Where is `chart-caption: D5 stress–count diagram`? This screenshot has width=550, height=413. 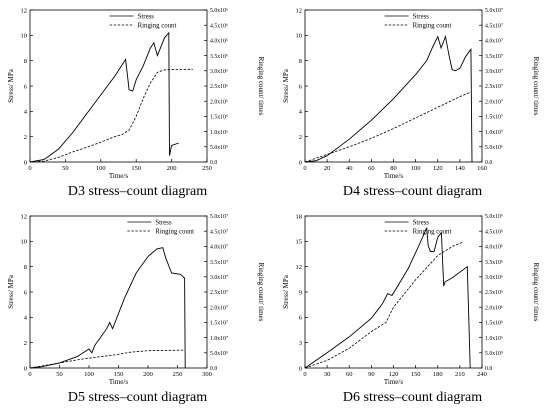
chart-caption: D5 stress–count diagram is located at coordinates (137, 397).